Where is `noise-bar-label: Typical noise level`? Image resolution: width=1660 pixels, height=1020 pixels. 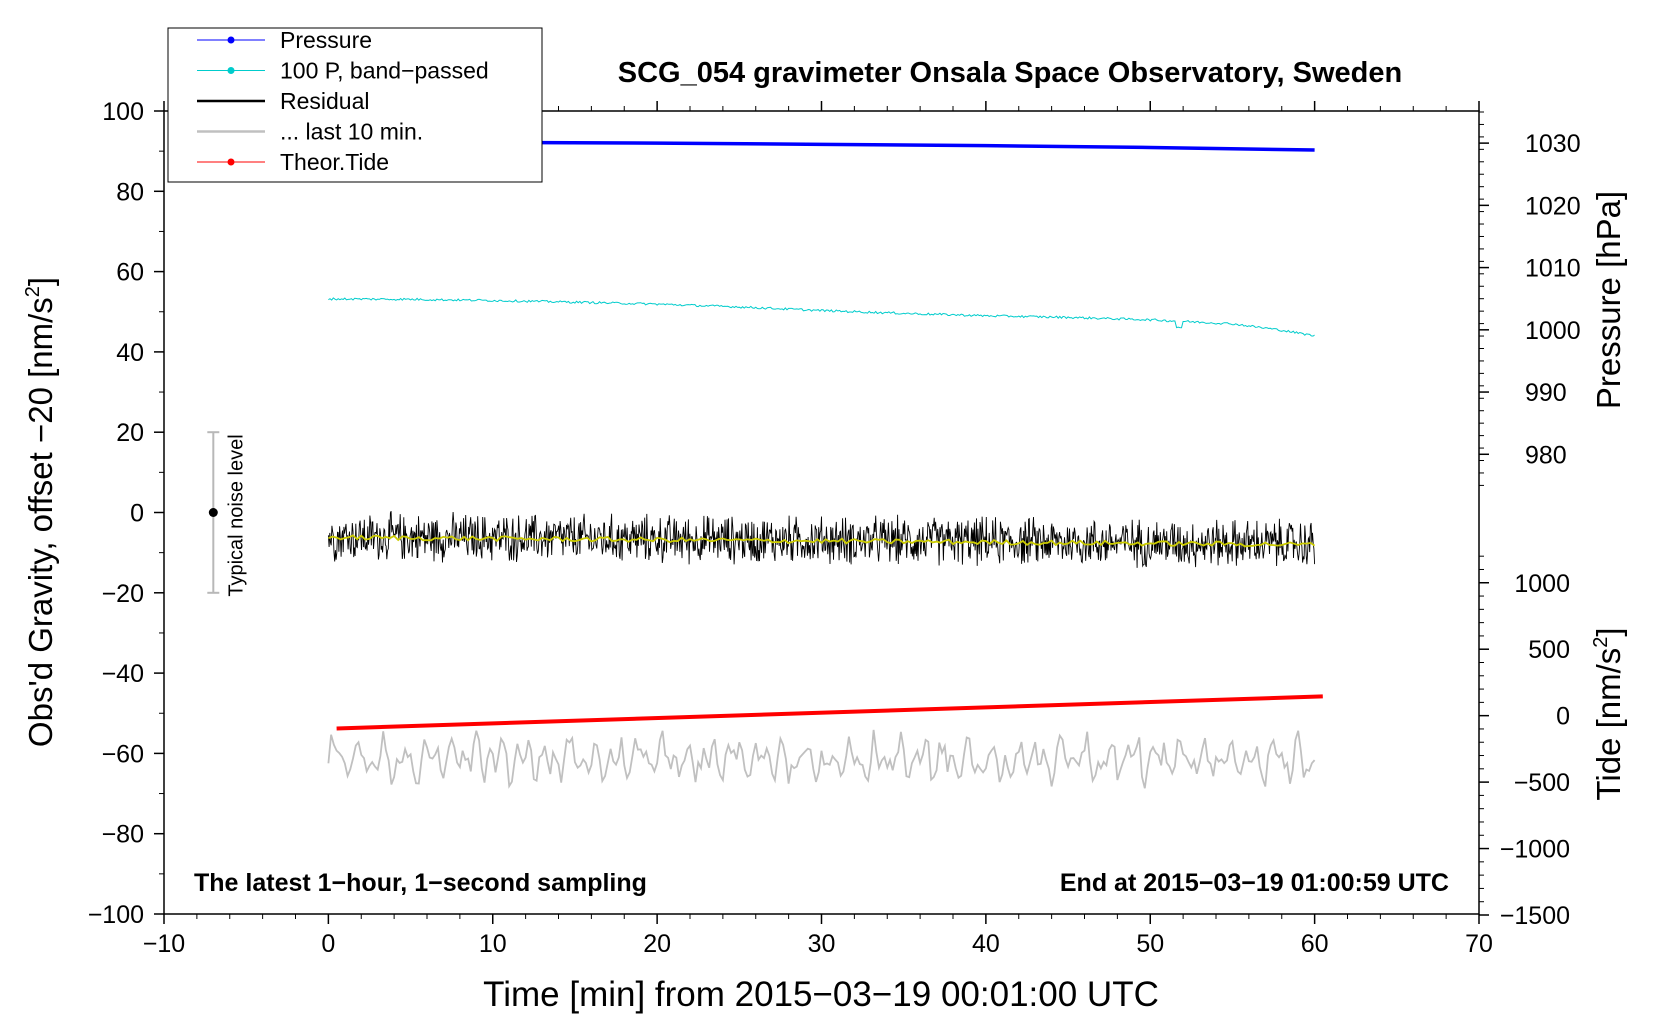 noise-bar-label: Typical noise level is located at coordinates (236, 515).